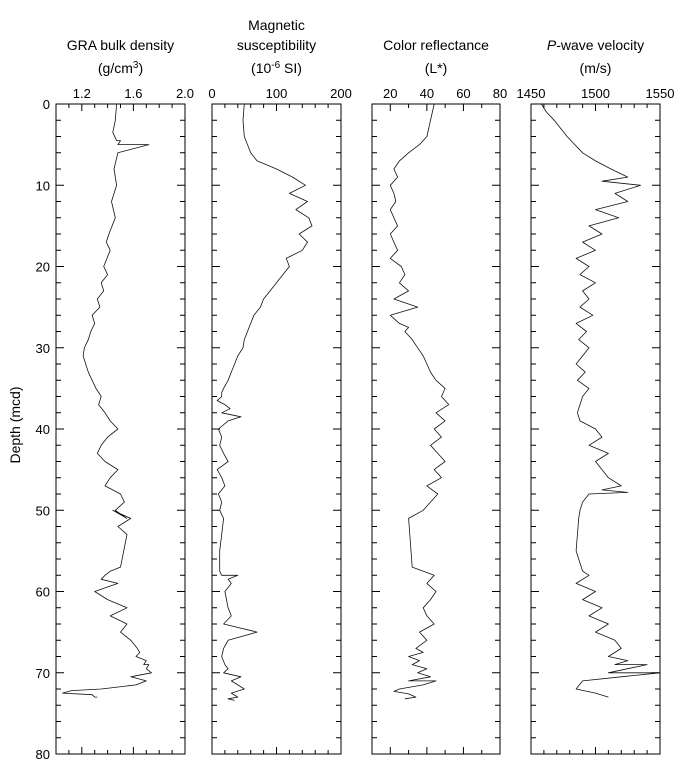  I want to click on x-tick-label: 0, so click(211, 93).